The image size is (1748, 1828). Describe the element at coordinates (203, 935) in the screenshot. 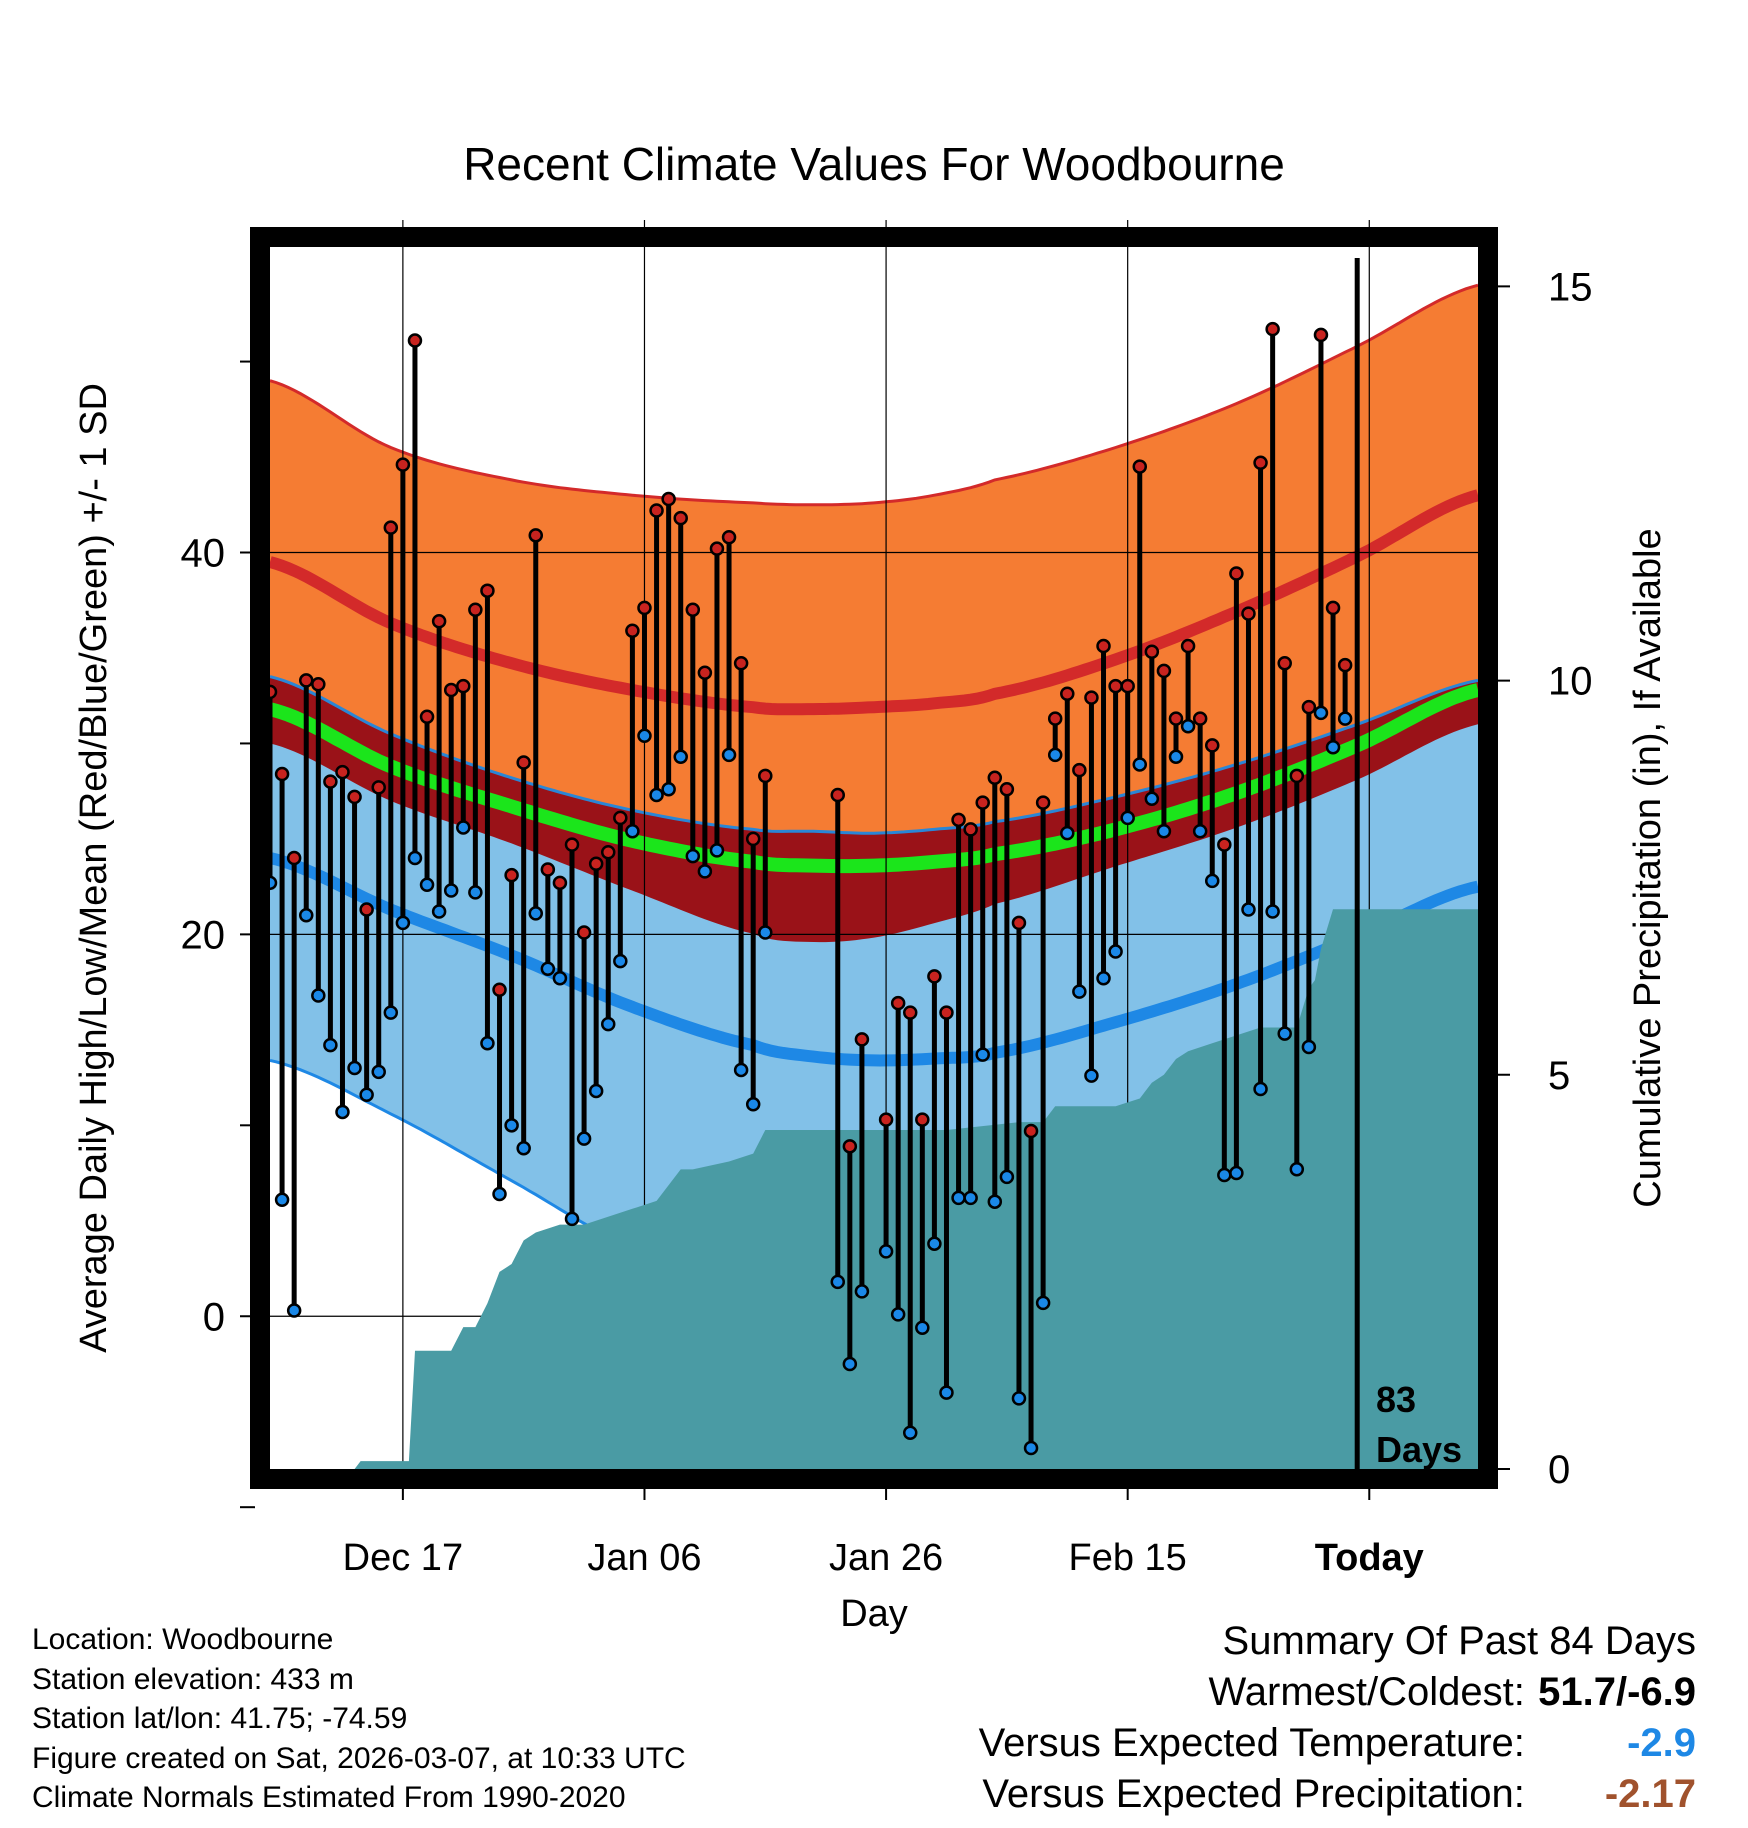

I see `y-tick-label: 20` at that location.